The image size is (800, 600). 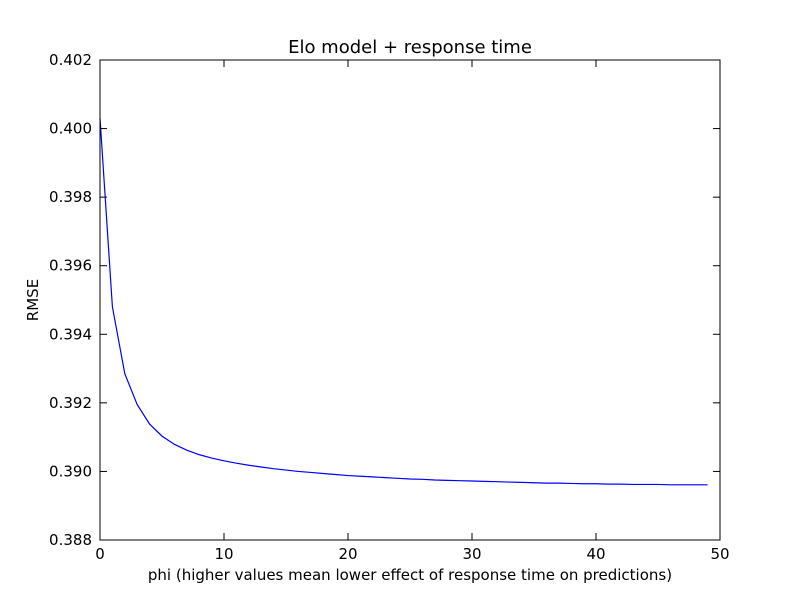 What do you see at coordinates (70, 403) in the screenshot?
I see `y-tick-label: 0.392` at bounding box center [70, 403].